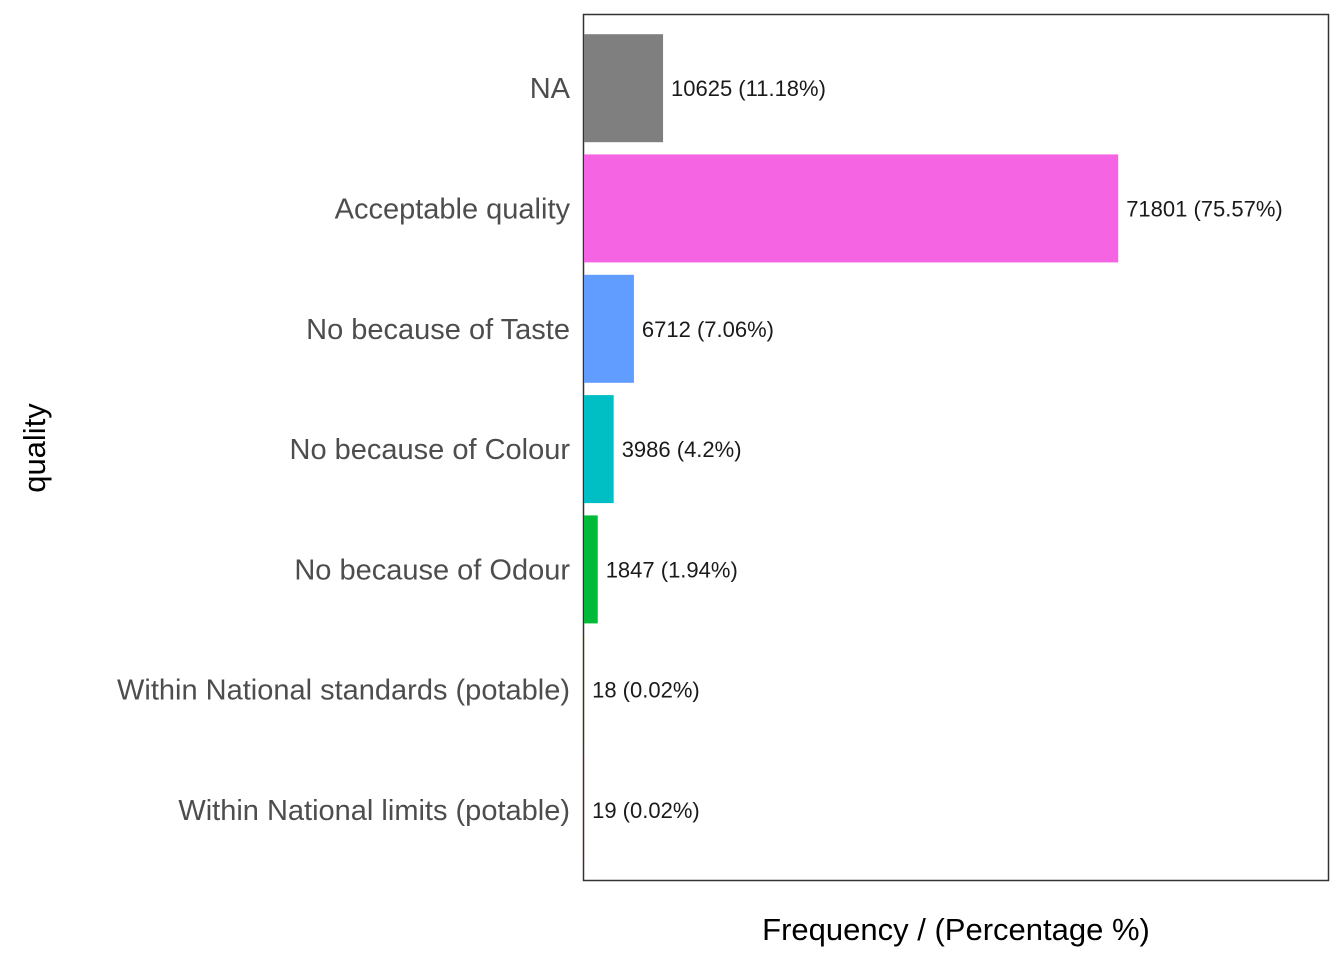 Image resolution: width=1344 pixels, height=960 pixels. What do you see at coordinates (708, 329) in the screenshot?
I see `data-label-2: 6712 (7.06%)` at bounding box center [708, 329].